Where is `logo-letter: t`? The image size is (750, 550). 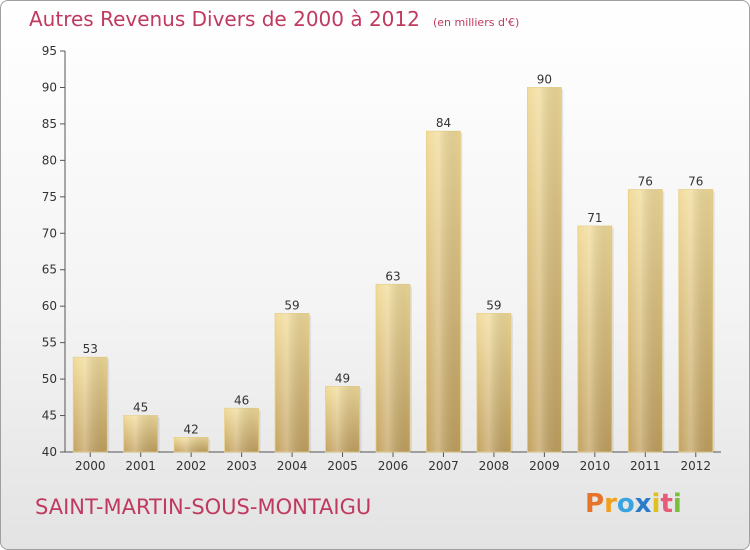 logo-letter: t is located at coordinates (666, 504).